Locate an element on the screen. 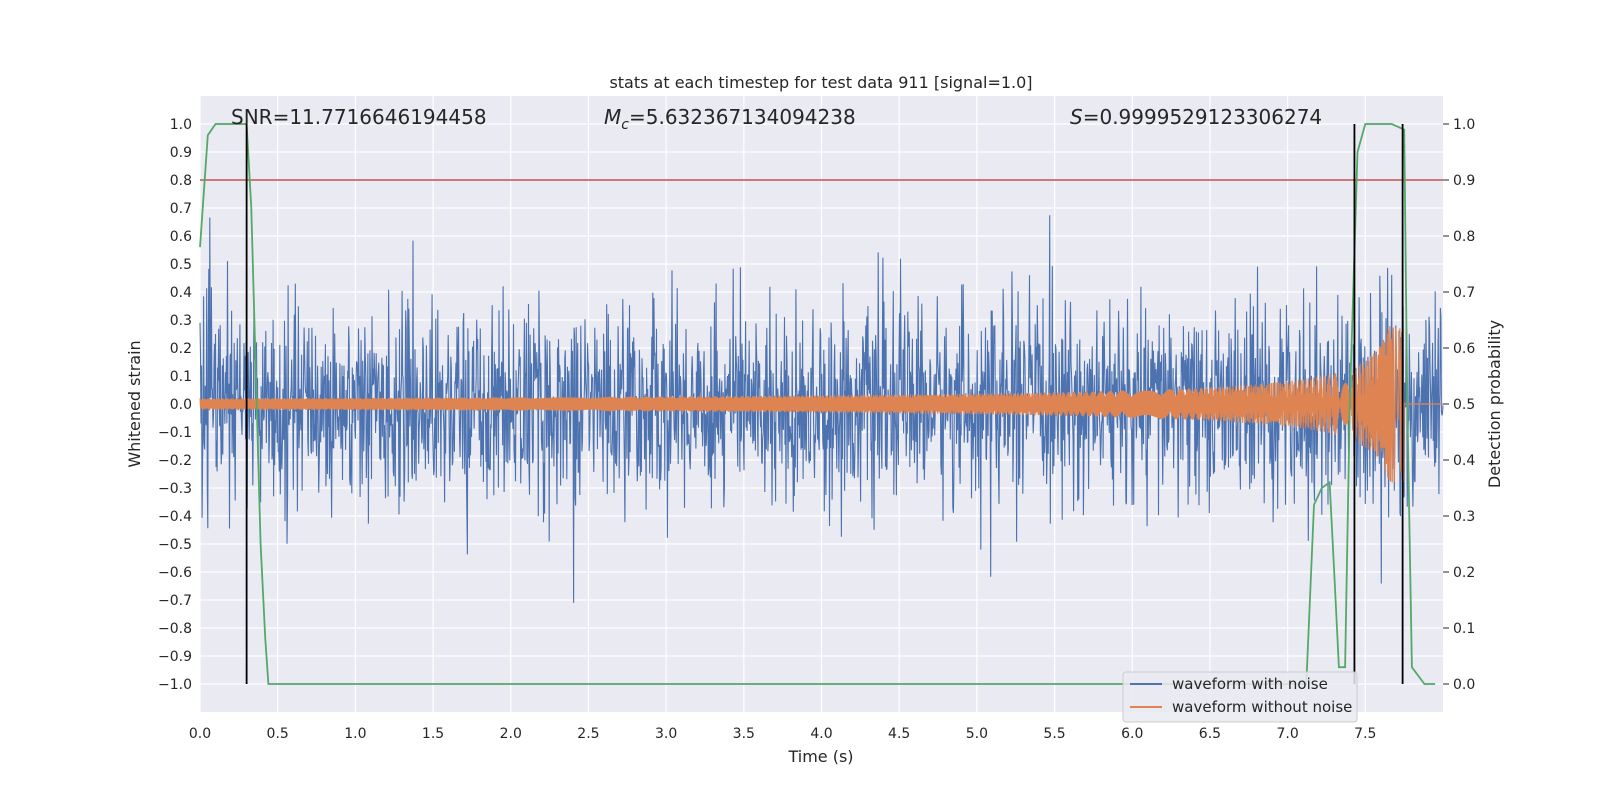  legend-label-clean: waveform without noise is located at coordinates (1262, 707).